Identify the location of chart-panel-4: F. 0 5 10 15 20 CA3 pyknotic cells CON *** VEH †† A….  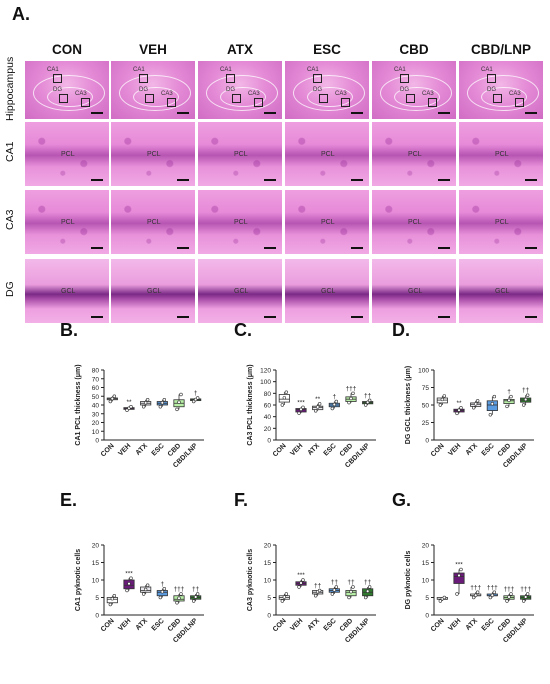
(305, 567).